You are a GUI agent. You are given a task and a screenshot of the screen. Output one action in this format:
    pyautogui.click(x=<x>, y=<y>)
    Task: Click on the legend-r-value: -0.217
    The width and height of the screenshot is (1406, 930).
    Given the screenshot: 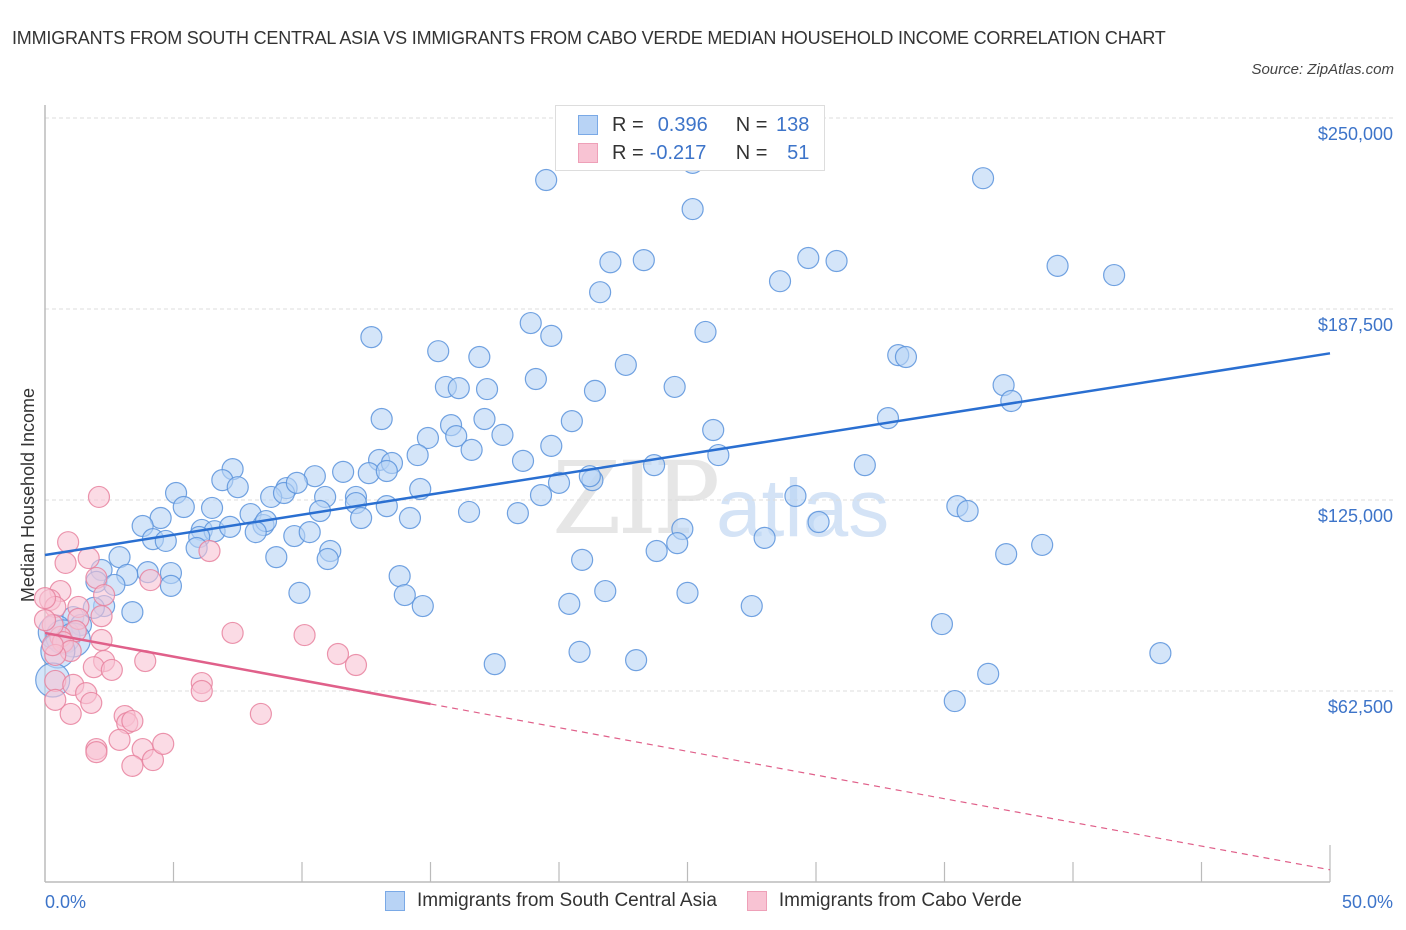 What is the action you would take?
    pyautogui.click(x=678, y=152)
    